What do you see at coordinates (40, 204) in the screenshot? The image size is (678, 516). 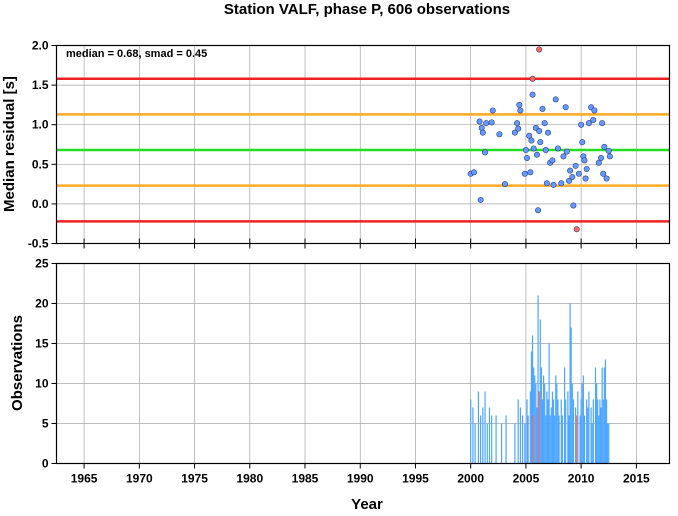 I see `y-tick-label: 0.0` at bounding box center [40, 204].